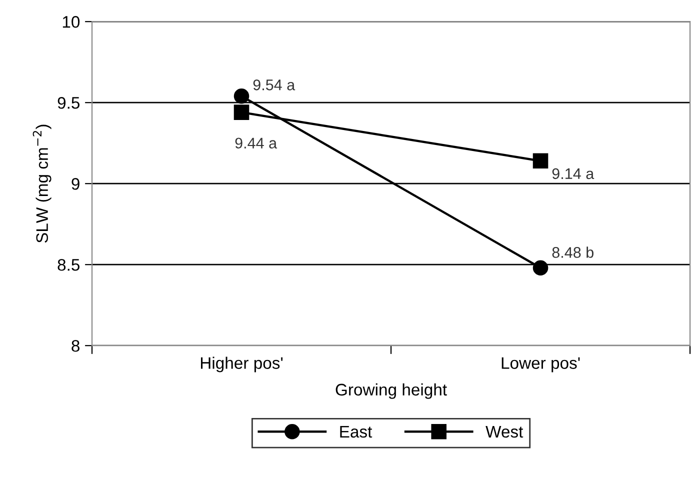 The image size is (697, 480). What do you see at coordinates (274, 85) in the screenshot?
I see `data-label: 9.54 a` at bounding box center [274, 85].